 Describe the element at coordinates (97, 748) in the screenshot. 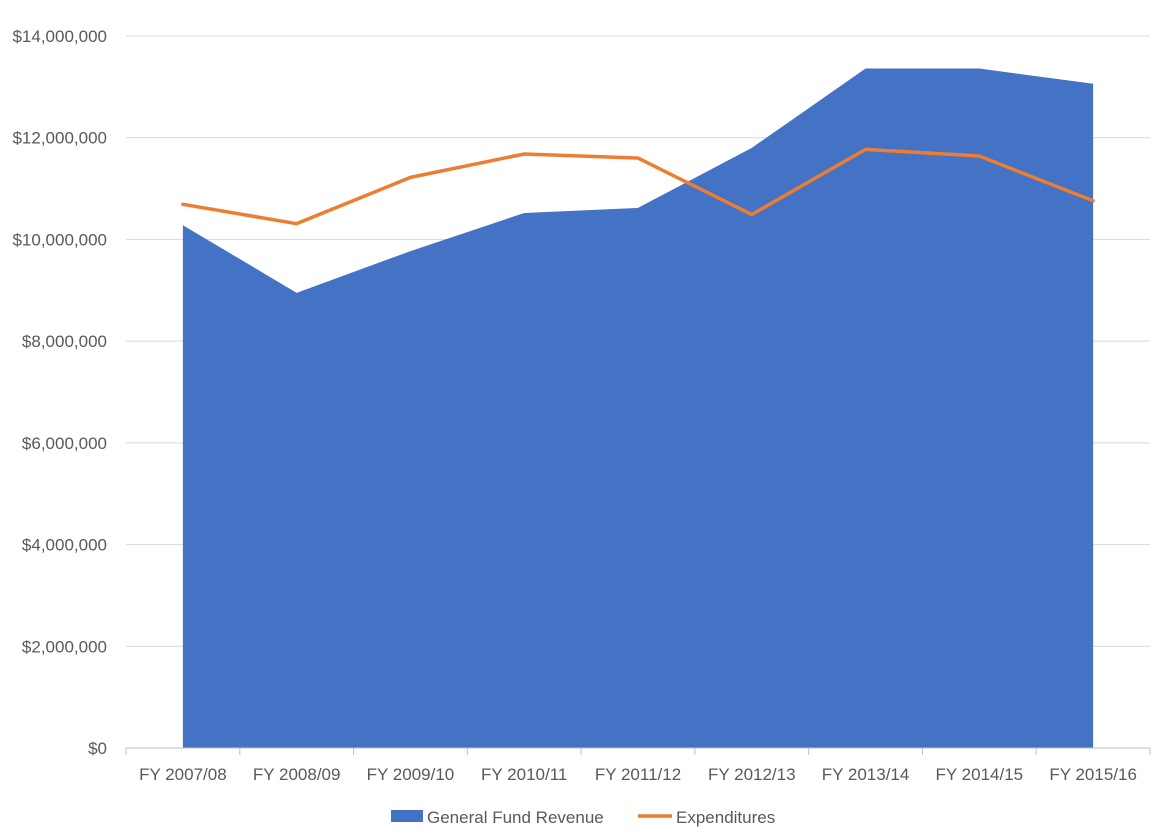

I see `y-tick-label: $0` at that location.